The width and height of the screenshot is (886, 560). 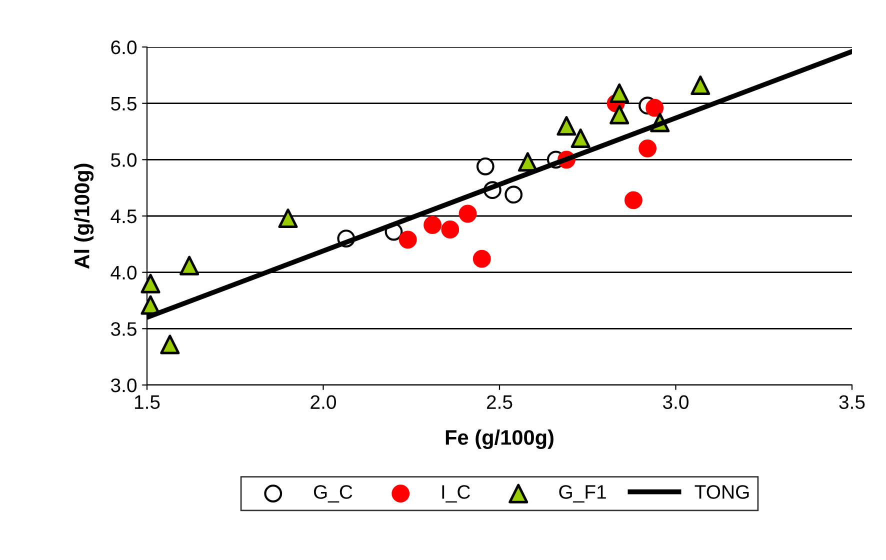 What do you see at coordinates (323, 402) in the screenshot?
I see `x-tick-label: 2.0` at bounding box center [323, 402].